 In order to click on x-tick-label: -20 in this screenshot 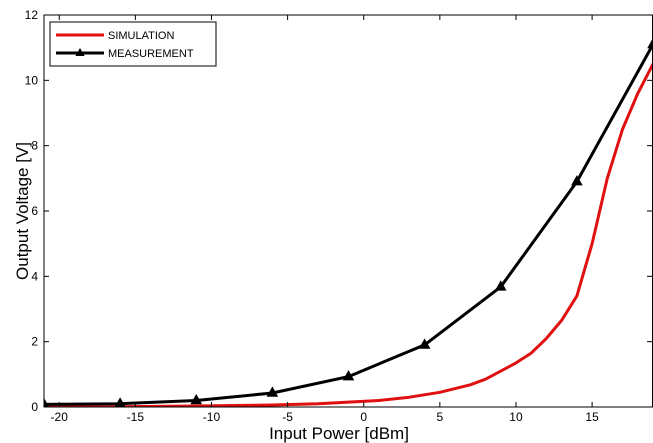, I will do `click(60, 417)`.